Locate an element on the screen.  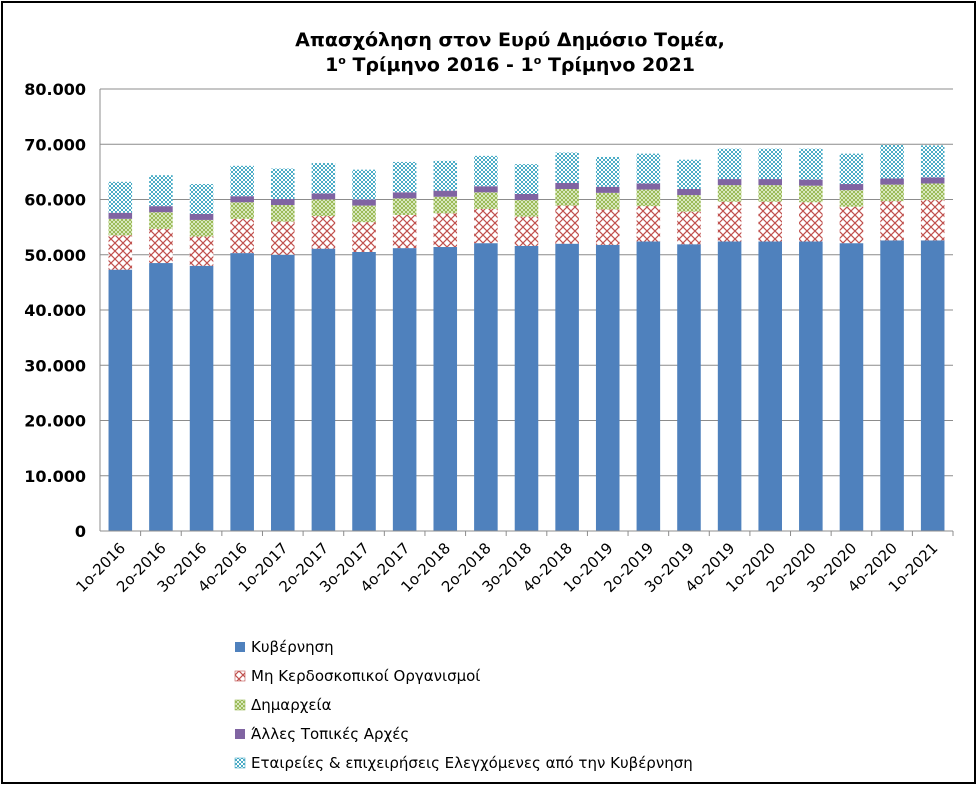
y-tick-label: 70.000 is located at coordinates (55, 144).